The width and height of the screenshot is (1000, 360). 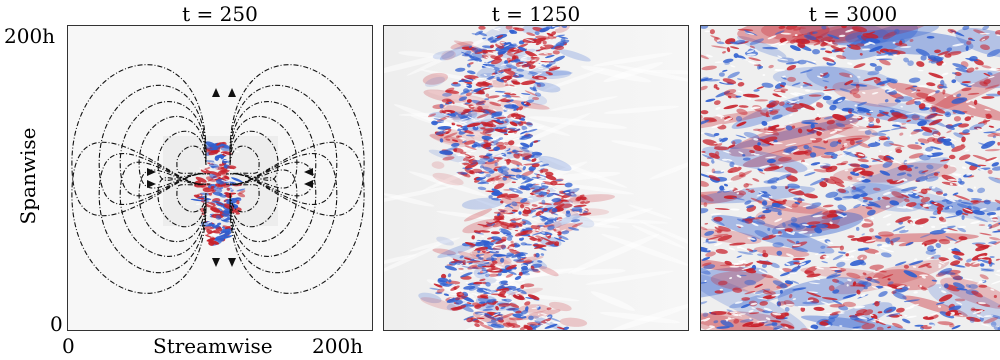 I want to click on turbulent-spot, so click(x=218, y=193).